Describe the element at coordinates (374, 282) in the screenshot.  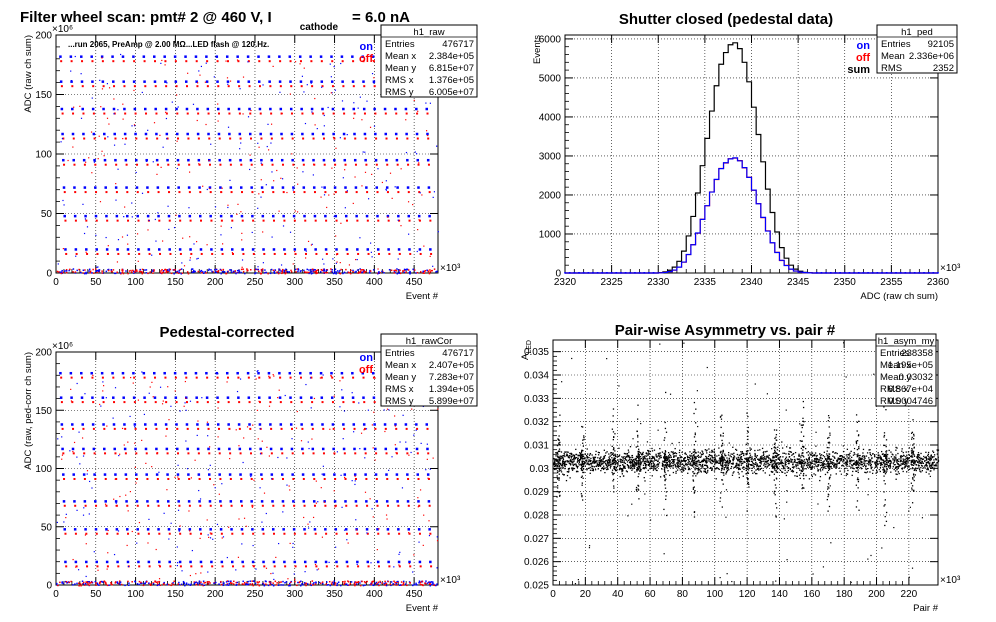
I see `x-tick-label: 400` at that location.